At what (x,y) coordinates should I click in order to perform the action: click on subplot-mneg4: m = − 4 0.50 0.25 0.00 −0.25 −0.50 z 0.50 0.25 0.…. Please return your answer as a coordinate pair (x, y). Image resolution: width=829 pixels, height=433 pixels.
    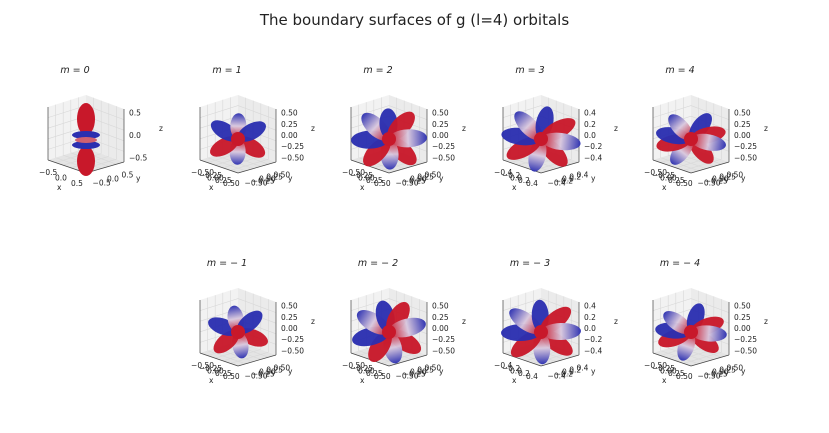
    Looking at the image, I should click on (686, 345).